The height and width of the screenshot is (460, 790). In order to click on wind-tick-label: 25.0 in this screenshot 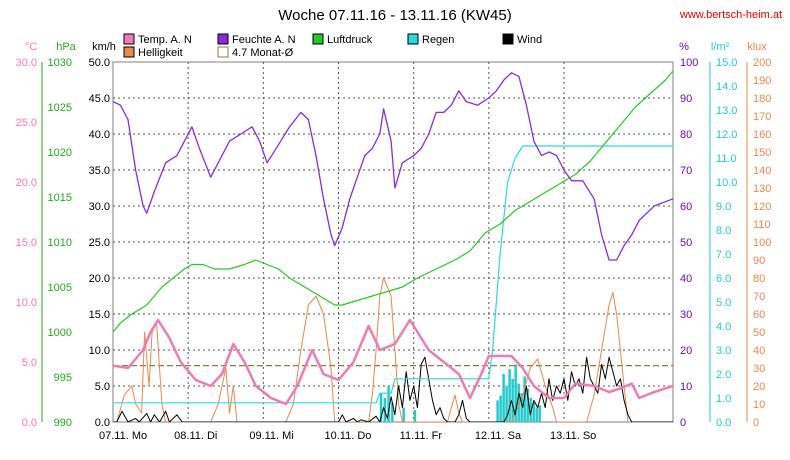, I will do `click(99, 243)`.